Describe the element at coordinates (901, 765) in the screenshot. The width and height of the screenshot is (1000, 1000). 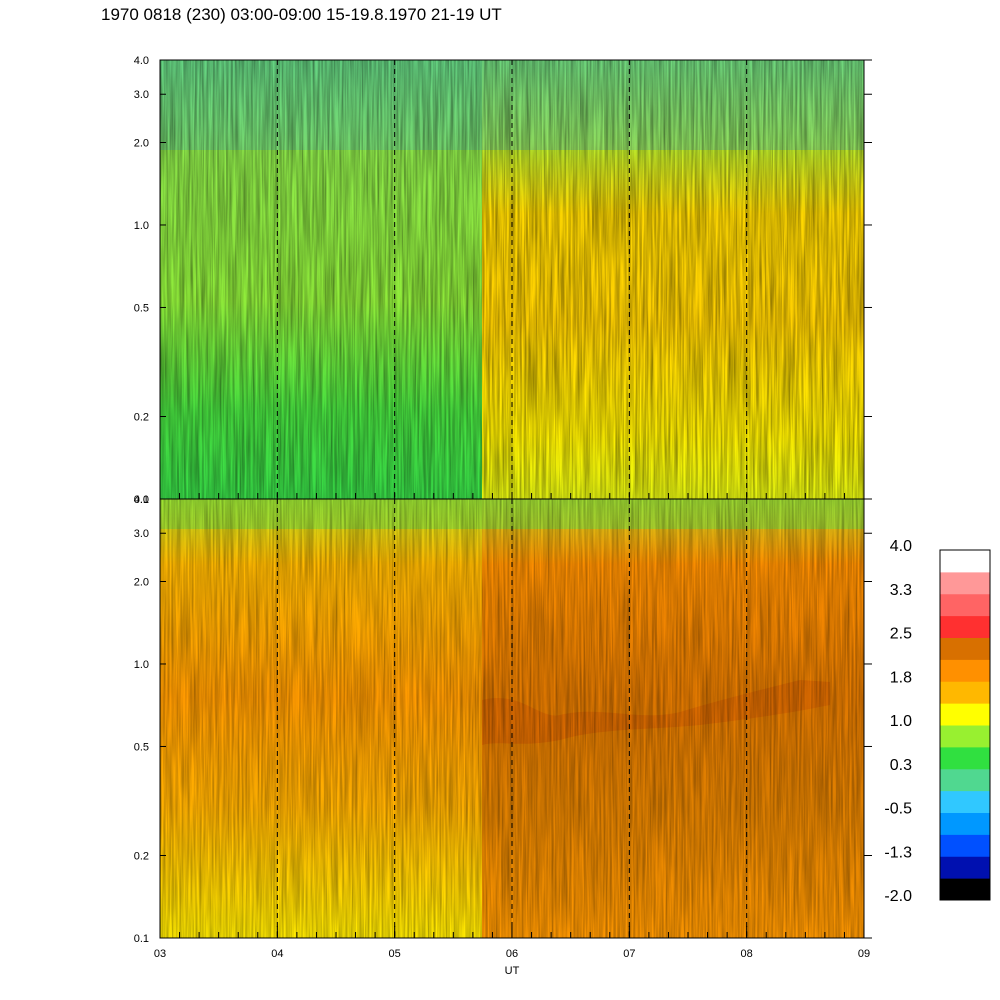
I see `colorbar-label: 0.3` at that location.